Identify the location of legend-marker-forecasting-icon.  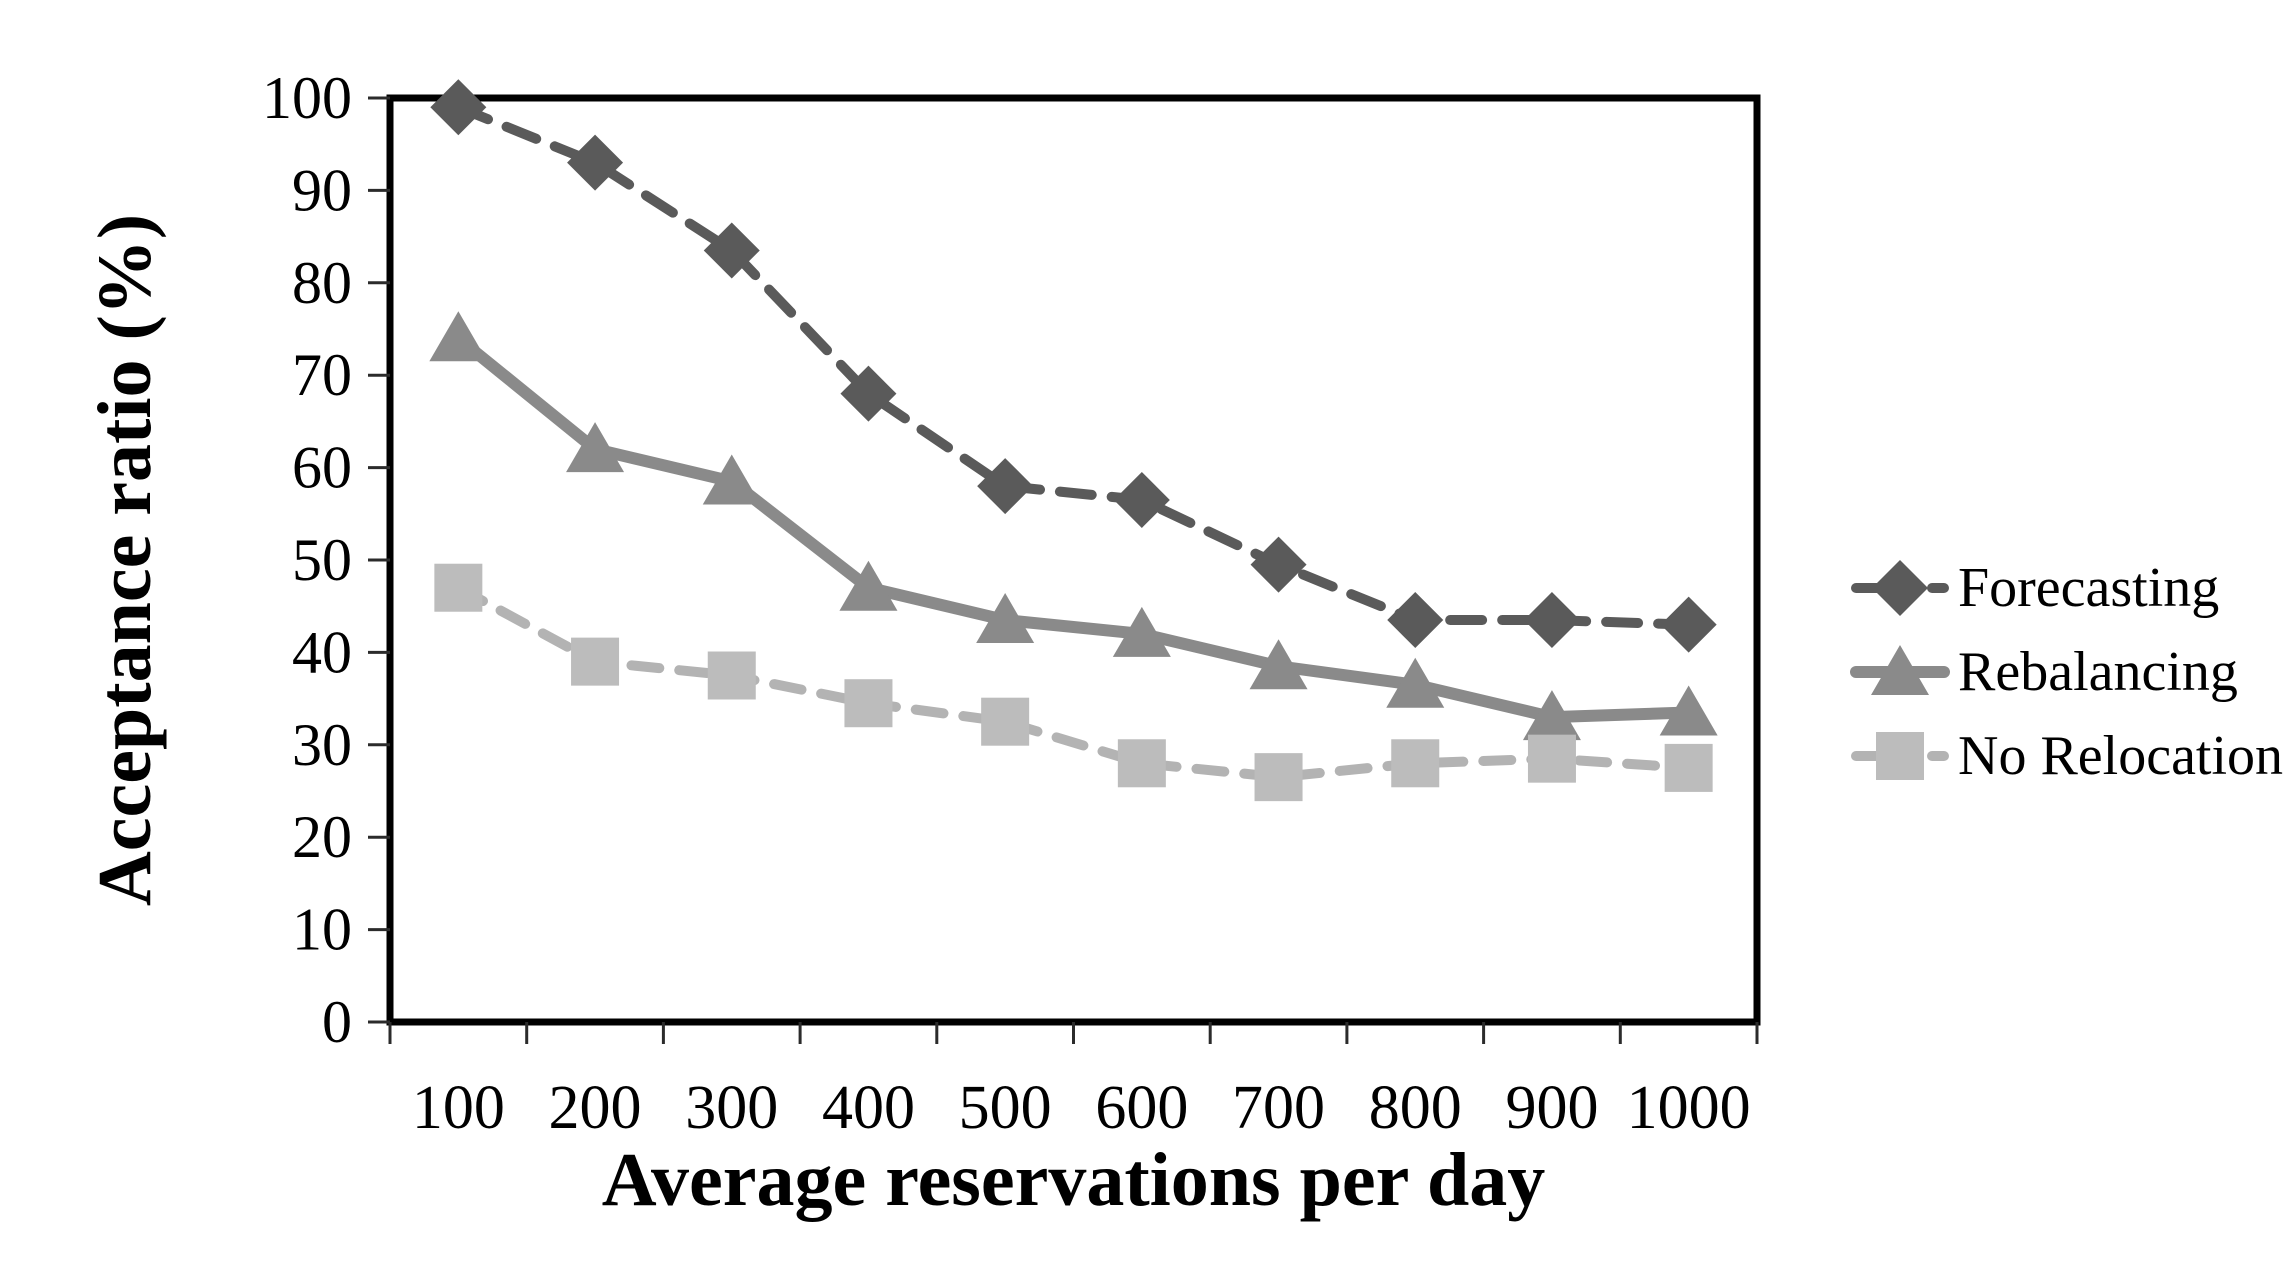
(1900, 588).